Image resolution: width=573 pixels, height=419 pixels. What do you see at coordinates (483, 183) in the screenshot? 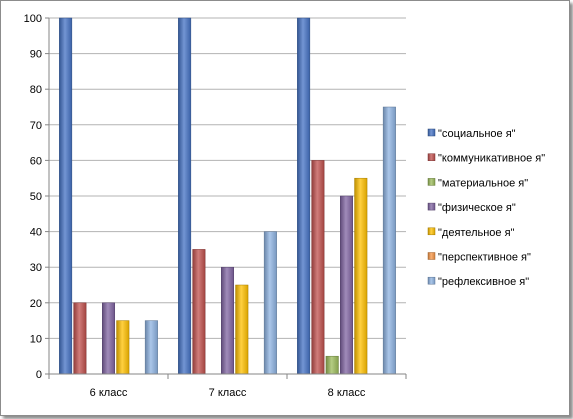
I see `legend-label: "материальное я"` at bounding box center [483, 183].